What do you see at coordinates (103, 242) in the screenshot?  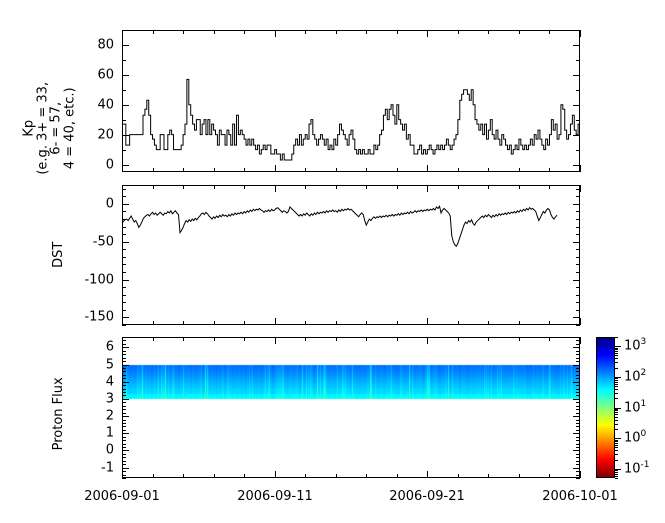 I see `dst-ytick-label: -50` at bounding box center [103, 242].